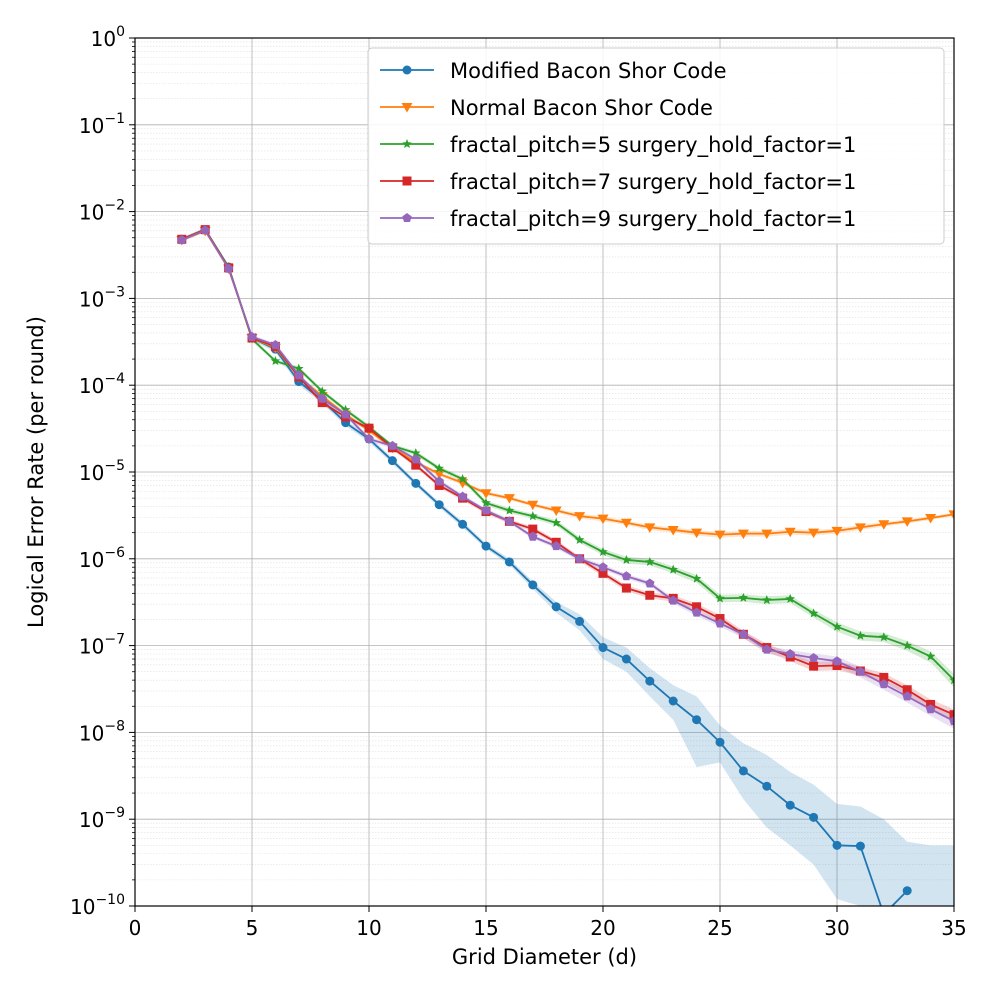 The height and width of the screenshot is (996, 996). I want to click on legend-entry-4: fractal_pitch=7 surgery_hold_factor=1, so click(618, 182).